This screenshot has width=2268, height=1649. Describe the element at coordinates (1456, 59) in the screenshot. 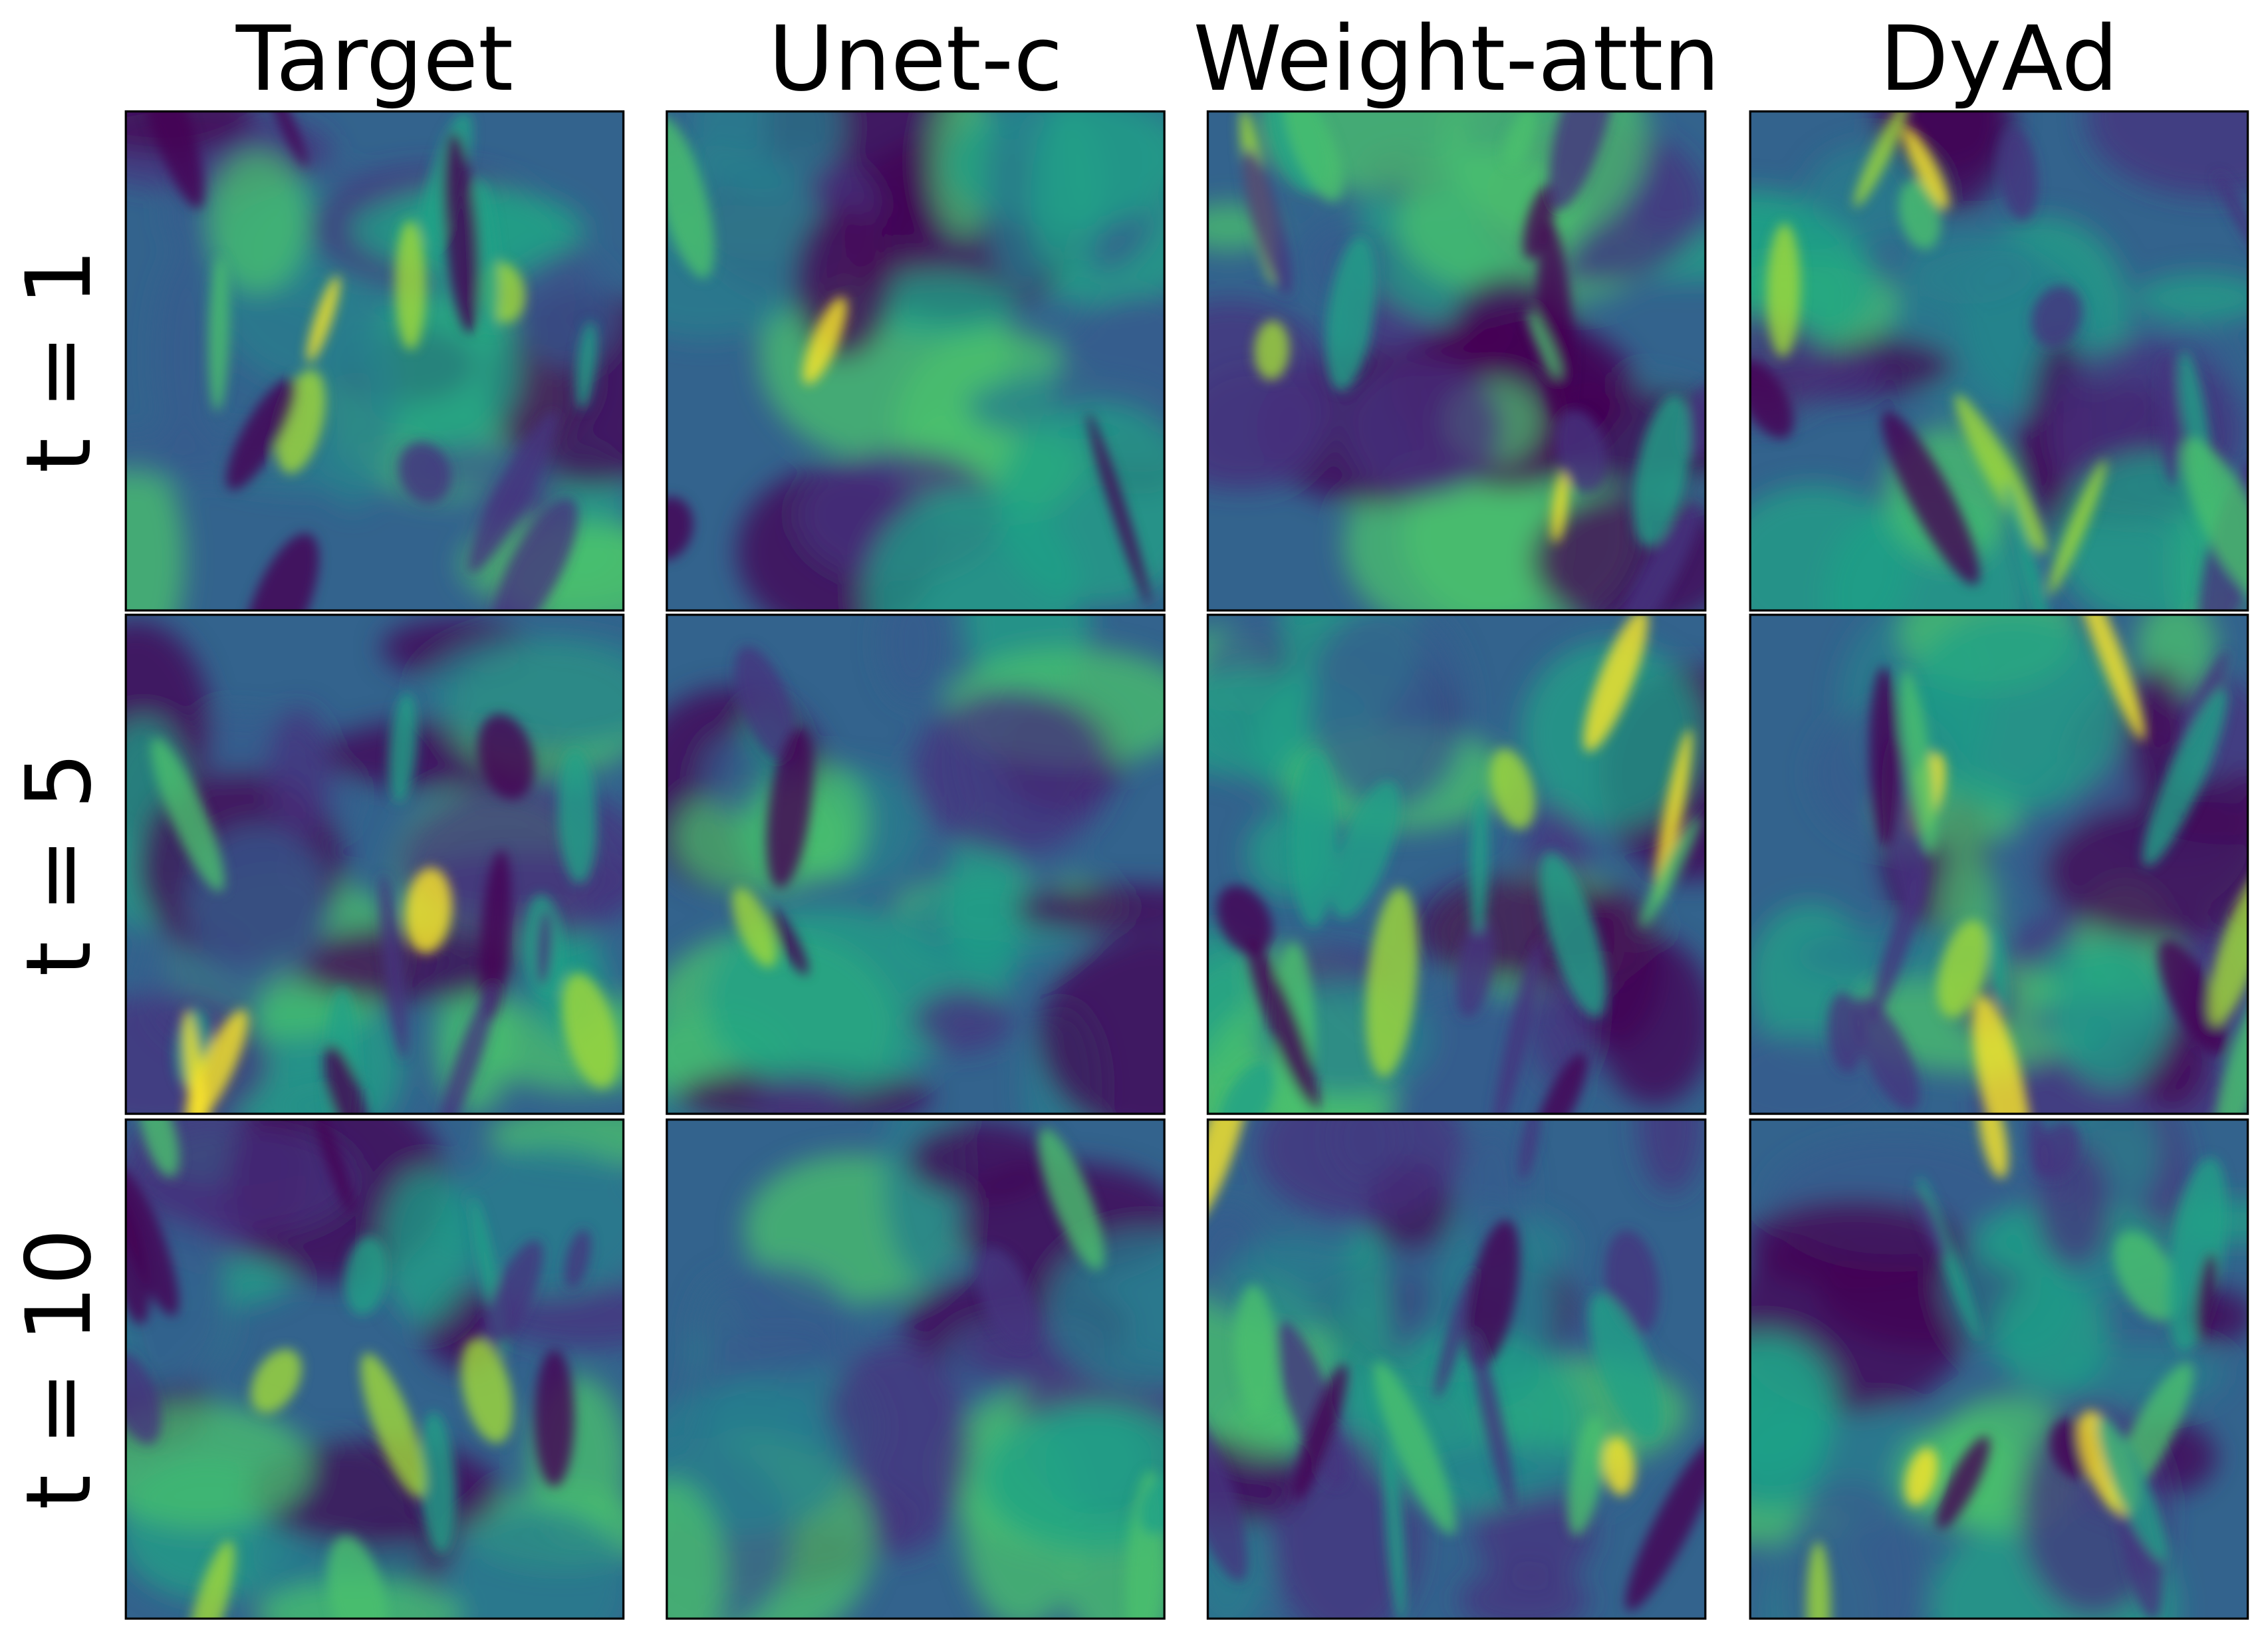

I see `column-title: Weight-attn` at that location.